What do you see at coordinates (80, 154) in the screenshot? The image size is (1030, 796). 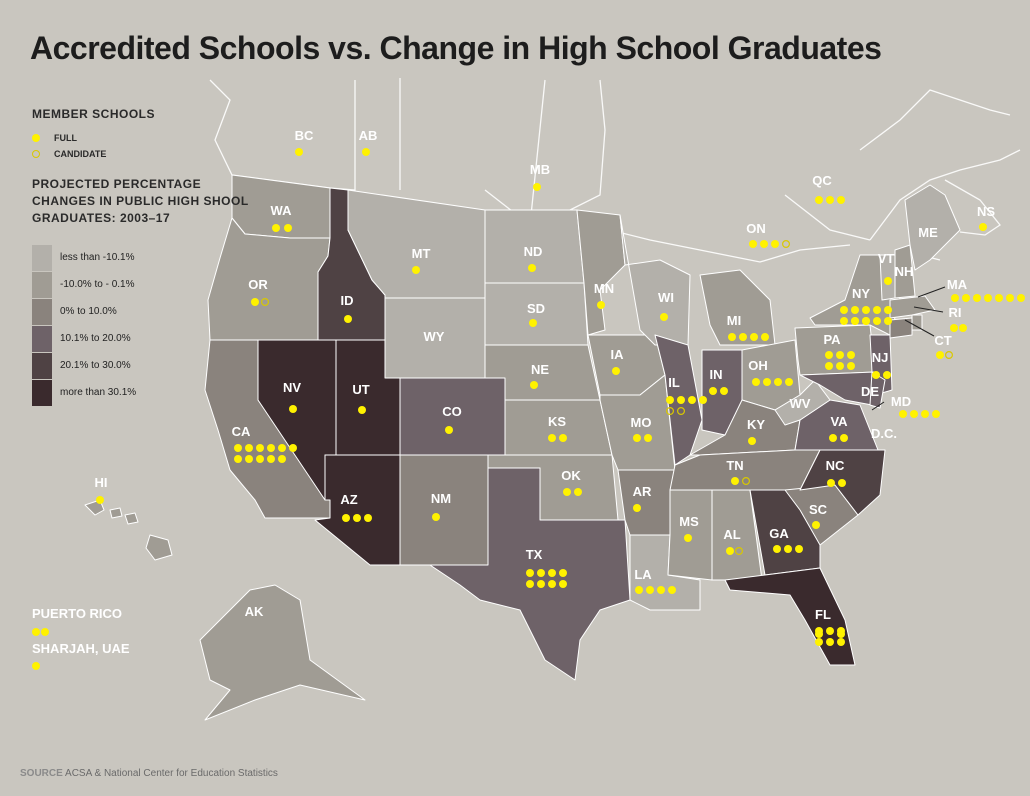 I see `legend-candidate-label: CANDIDATE` at bounding box center [80, 154].